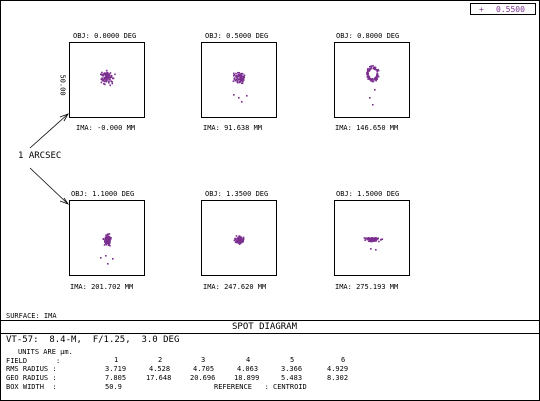  What do you see at coordinates (31, 369) in the screenshot?
I see `rms-label: RMS RADIUS :` at bounding box center [31, 369].